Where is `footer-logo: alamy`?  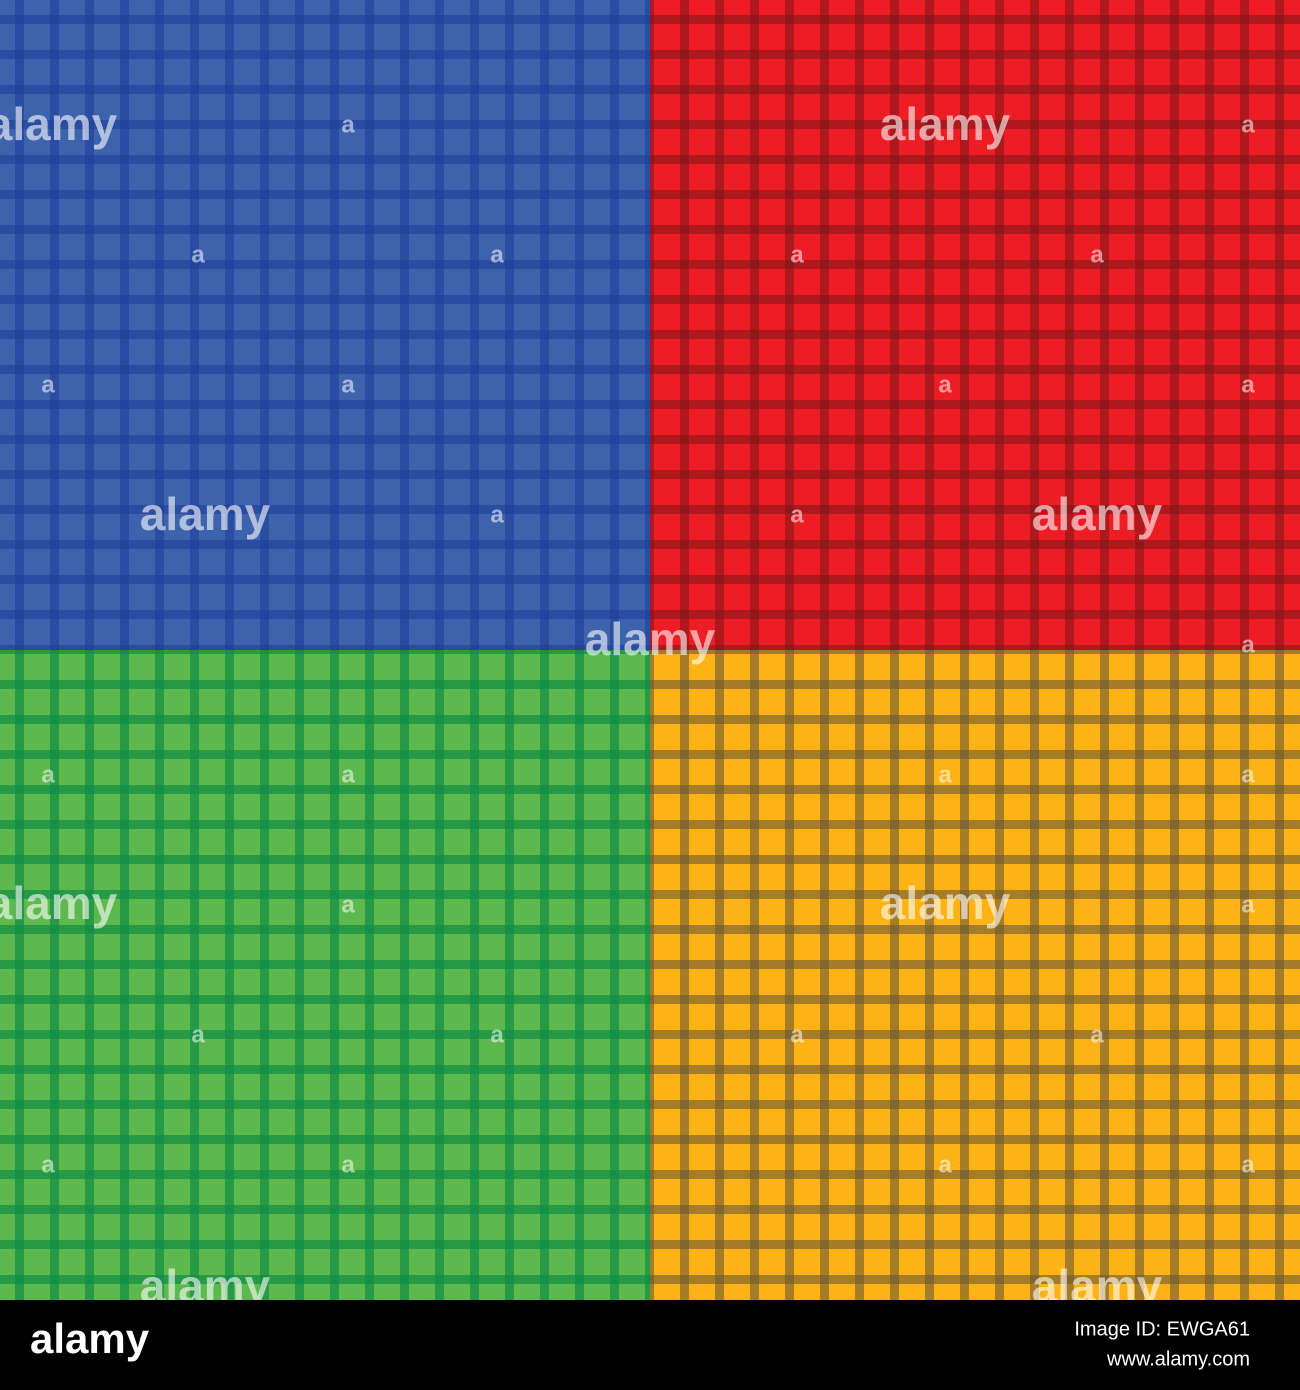
footer-logo: alamy is located at coordinates (90, 1338).